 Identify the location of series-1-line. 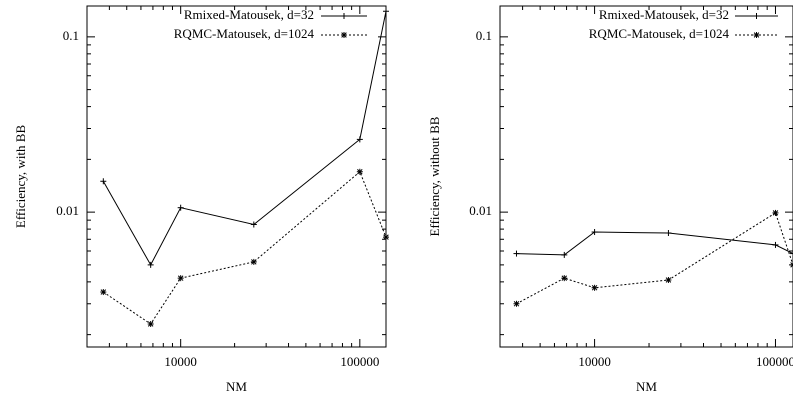
(654, 243).